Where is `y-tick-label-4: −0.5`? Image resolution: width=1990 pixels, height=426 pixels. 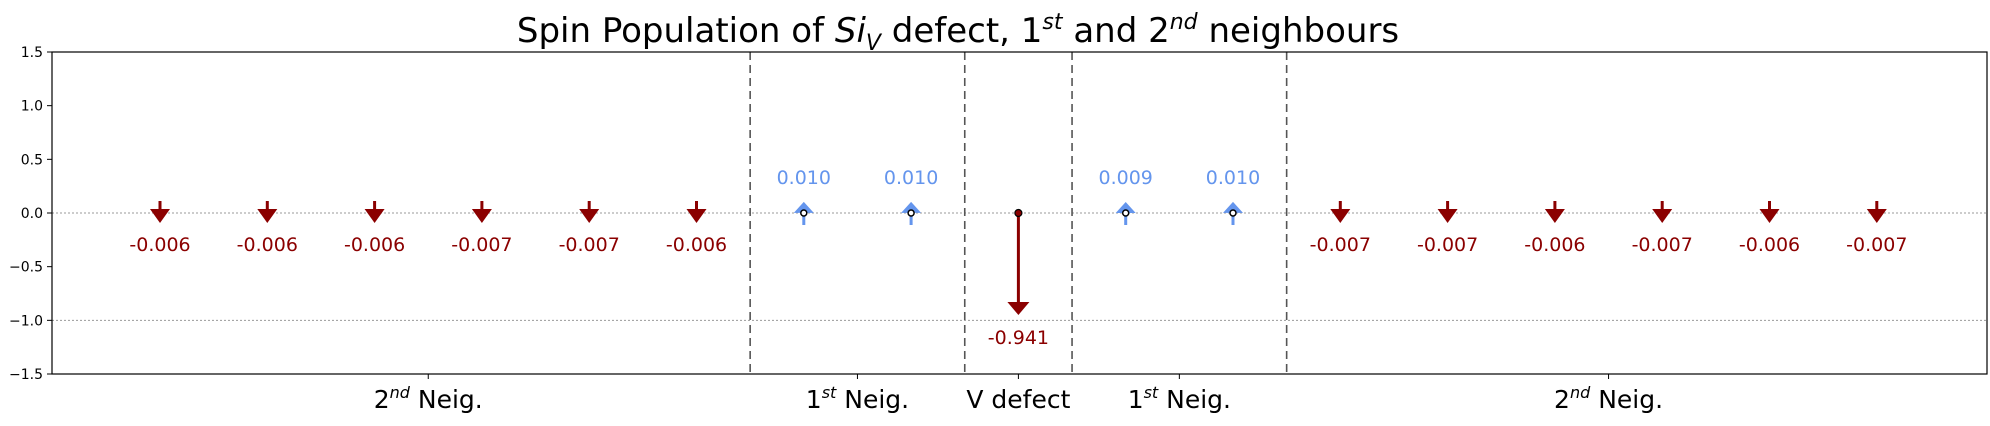 y-tick-label-4: −0.5 is located at coordinates (26, 268).